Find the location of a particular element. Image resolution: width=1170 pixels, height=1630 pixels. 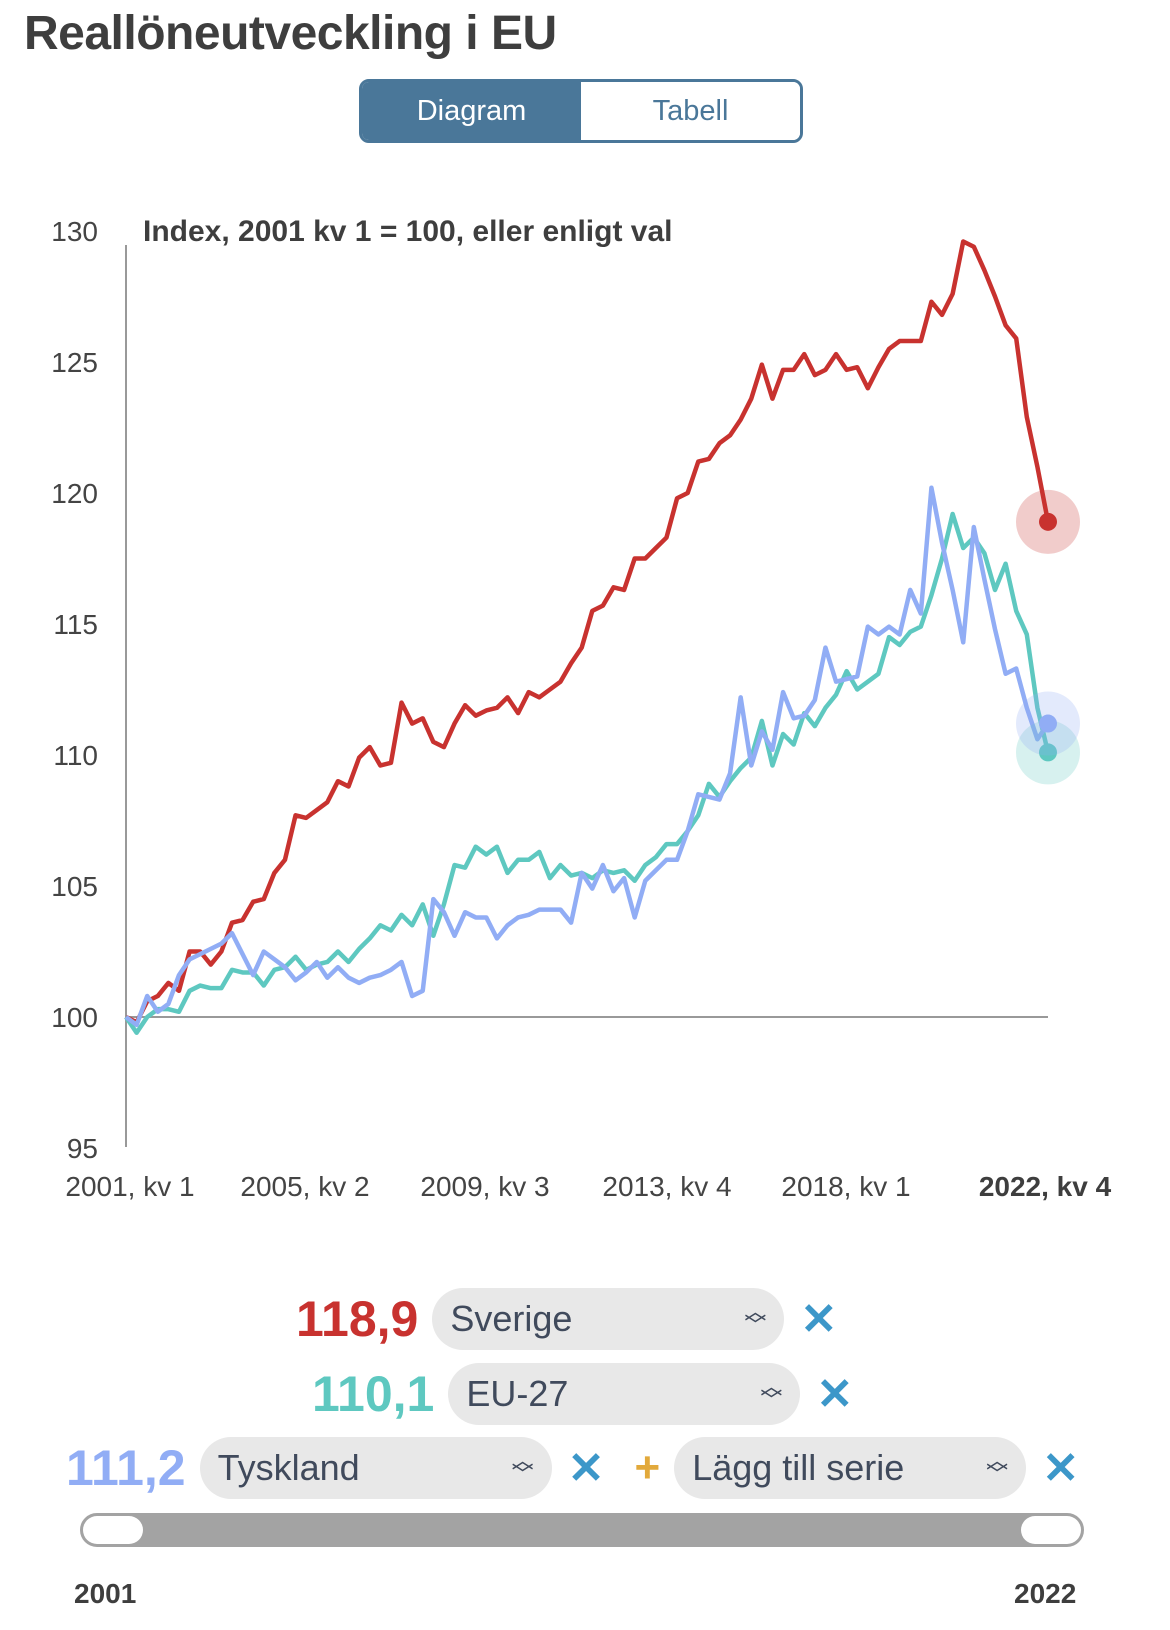

range-start-label: 2001 is located at coordinates (105, 1593).